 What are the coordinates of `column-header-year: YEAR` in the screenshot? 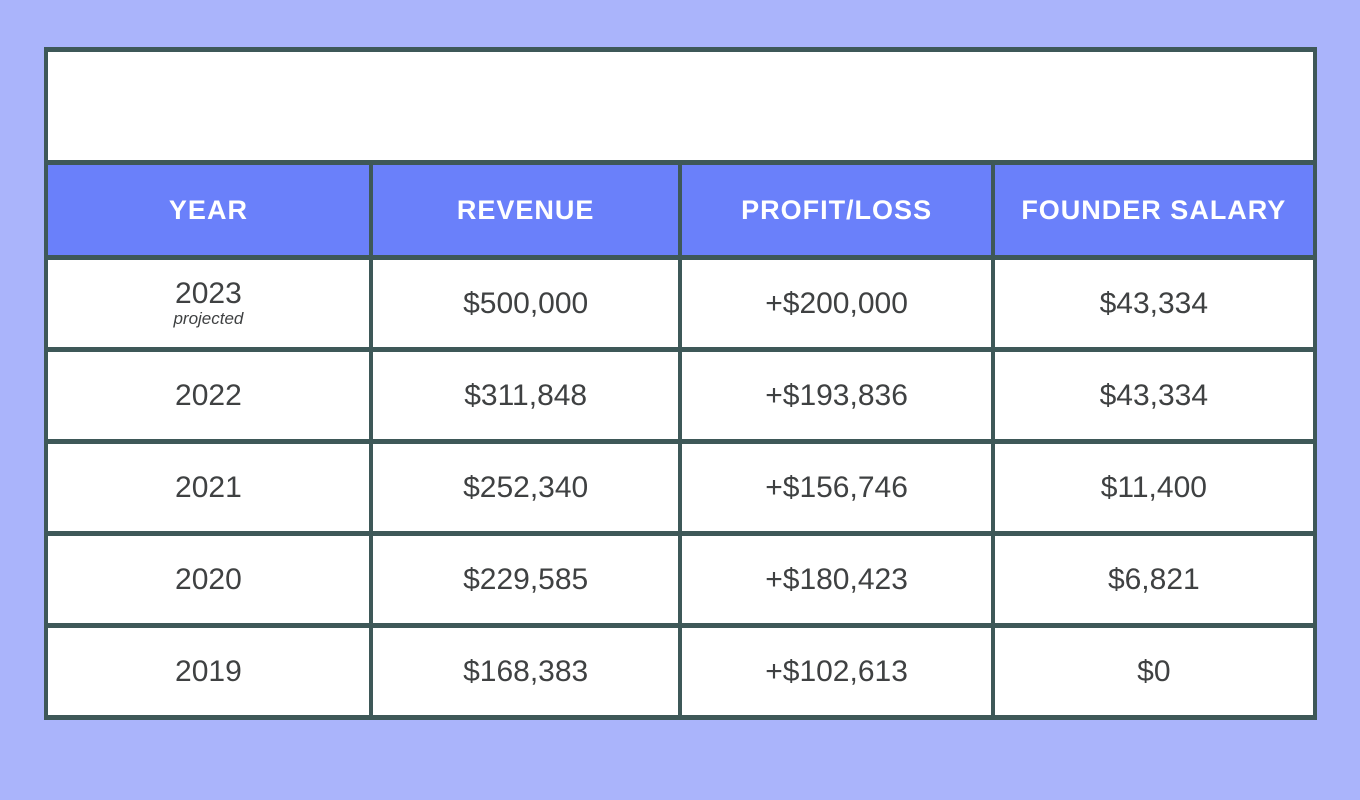 It's located at (208, 210).